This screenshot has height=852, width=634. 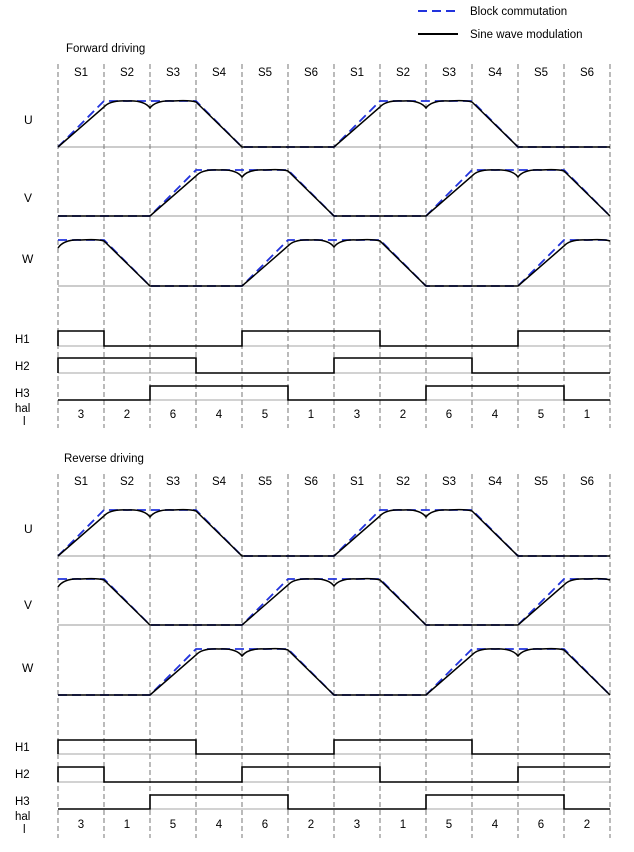 I want to click on legend: Block commutation Sine wave modulation, so click(x=500, y=23).